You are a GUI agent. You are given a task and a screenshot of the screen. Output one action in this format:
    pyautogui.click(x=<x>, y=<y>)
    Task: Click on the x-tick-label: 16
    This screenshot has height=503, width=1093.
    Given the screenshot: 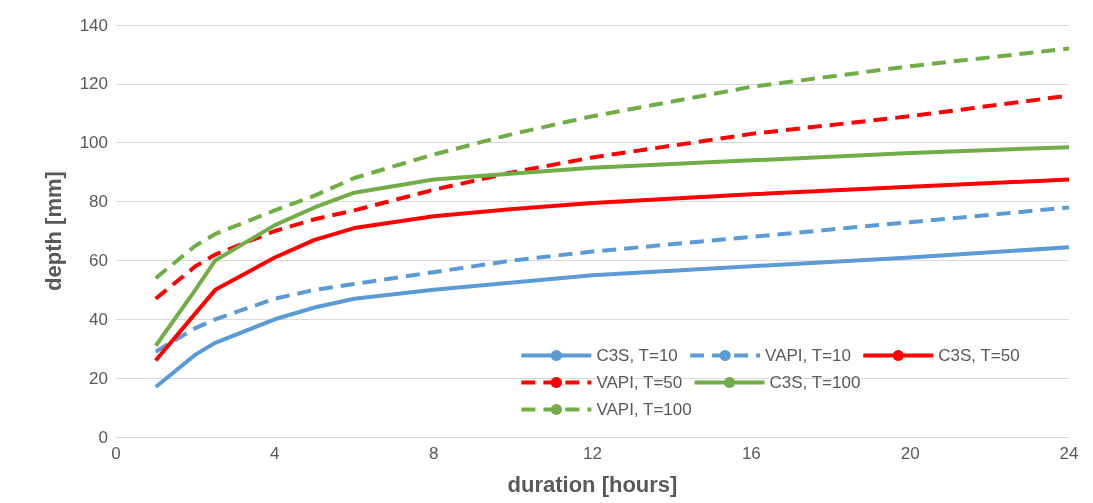 What is the action you would take?
    pyautogui.click(x=751, y=453)
    